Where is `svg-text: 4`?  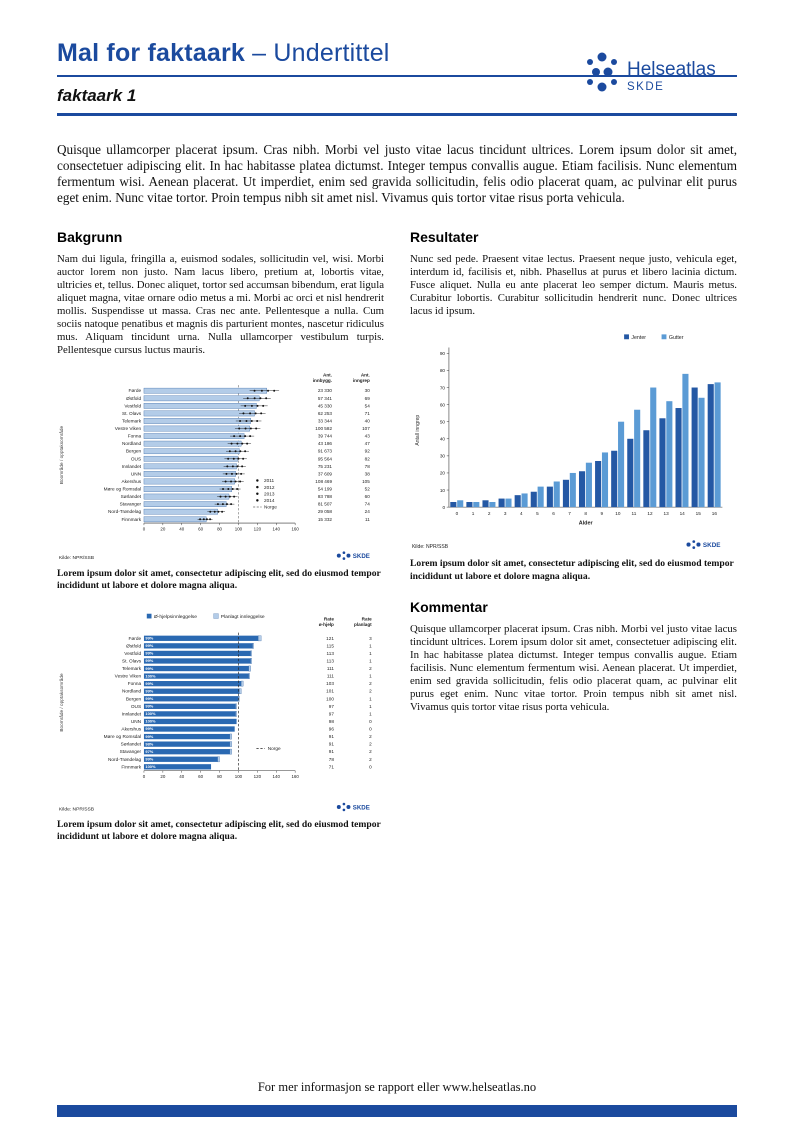
svg-text: 4 is located at coordinates (521, 513).